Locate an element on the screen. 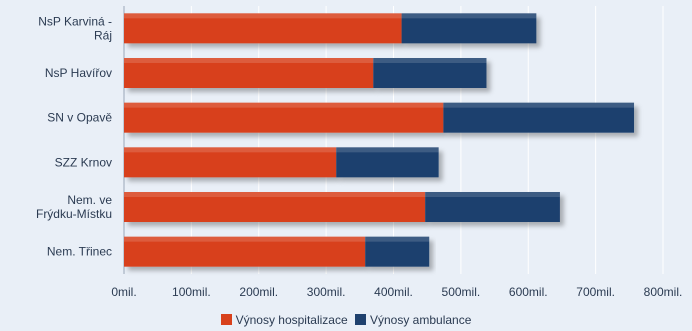  legend-swatch-ambulance is located at coordinates (360, 319).